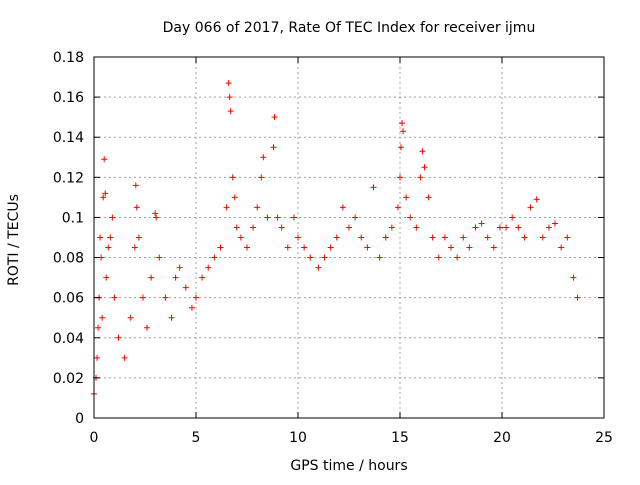 This screenshot has width=640, height=485. I want to click on x-tick-label: 15, so click(400, 438).